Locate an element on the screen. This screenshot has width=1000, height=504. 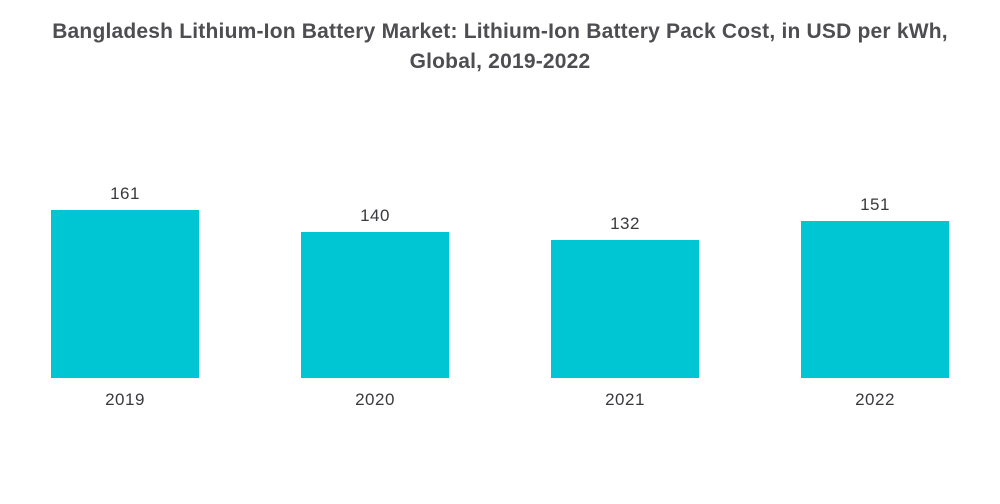
bar-column: 161 is located at coordinates (125, 244).